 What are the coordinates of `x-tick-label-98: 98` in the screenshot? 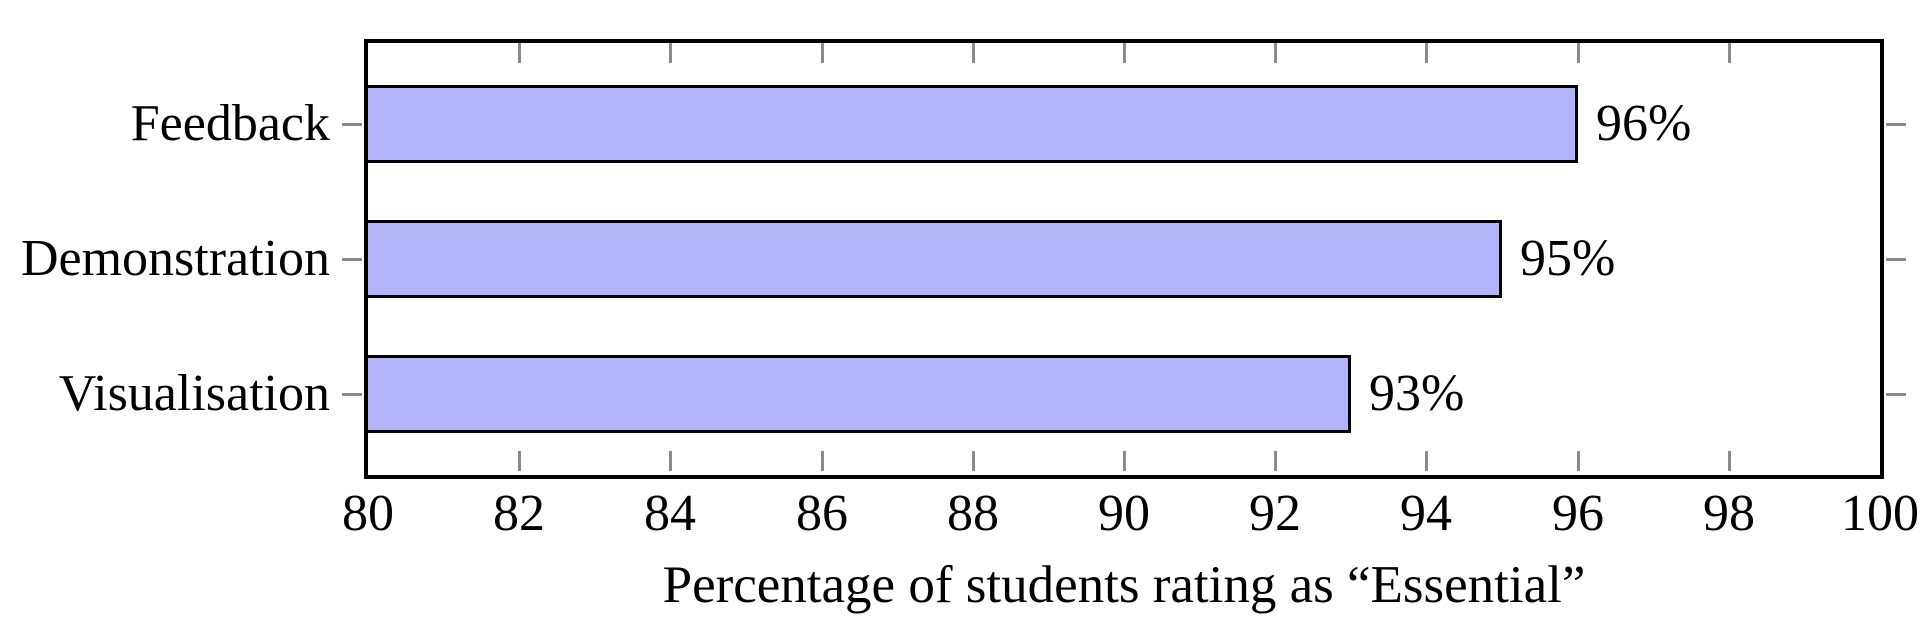 It's located at (1729, 513).